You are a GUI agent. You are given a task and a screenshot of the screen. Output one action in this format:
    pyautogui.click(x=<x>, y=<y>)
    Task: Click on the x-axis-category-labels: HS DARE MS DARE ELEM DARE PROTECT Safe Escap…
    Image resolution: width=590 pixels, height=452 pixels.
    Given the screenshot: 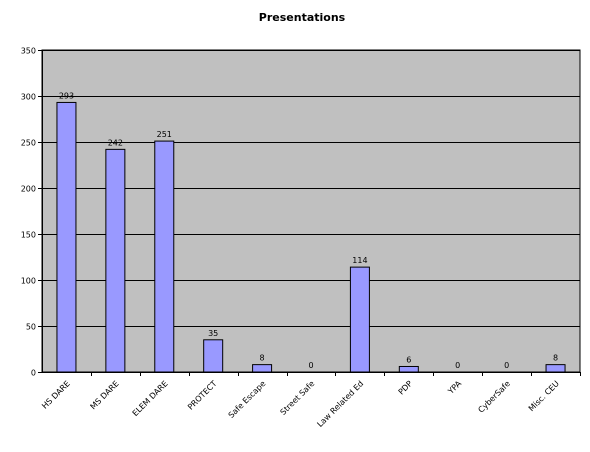 What is the action you would take?
    pyautogui.click(x=300, y=404)
    